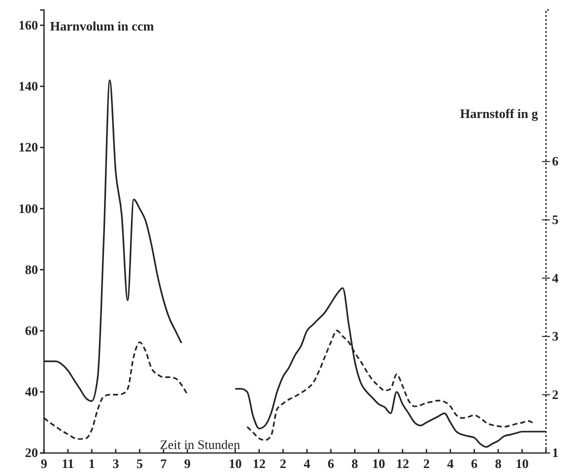  Describe the element at coordinates (140, 464) in the screenshot. I see `x-tick-label: 5` at that location.